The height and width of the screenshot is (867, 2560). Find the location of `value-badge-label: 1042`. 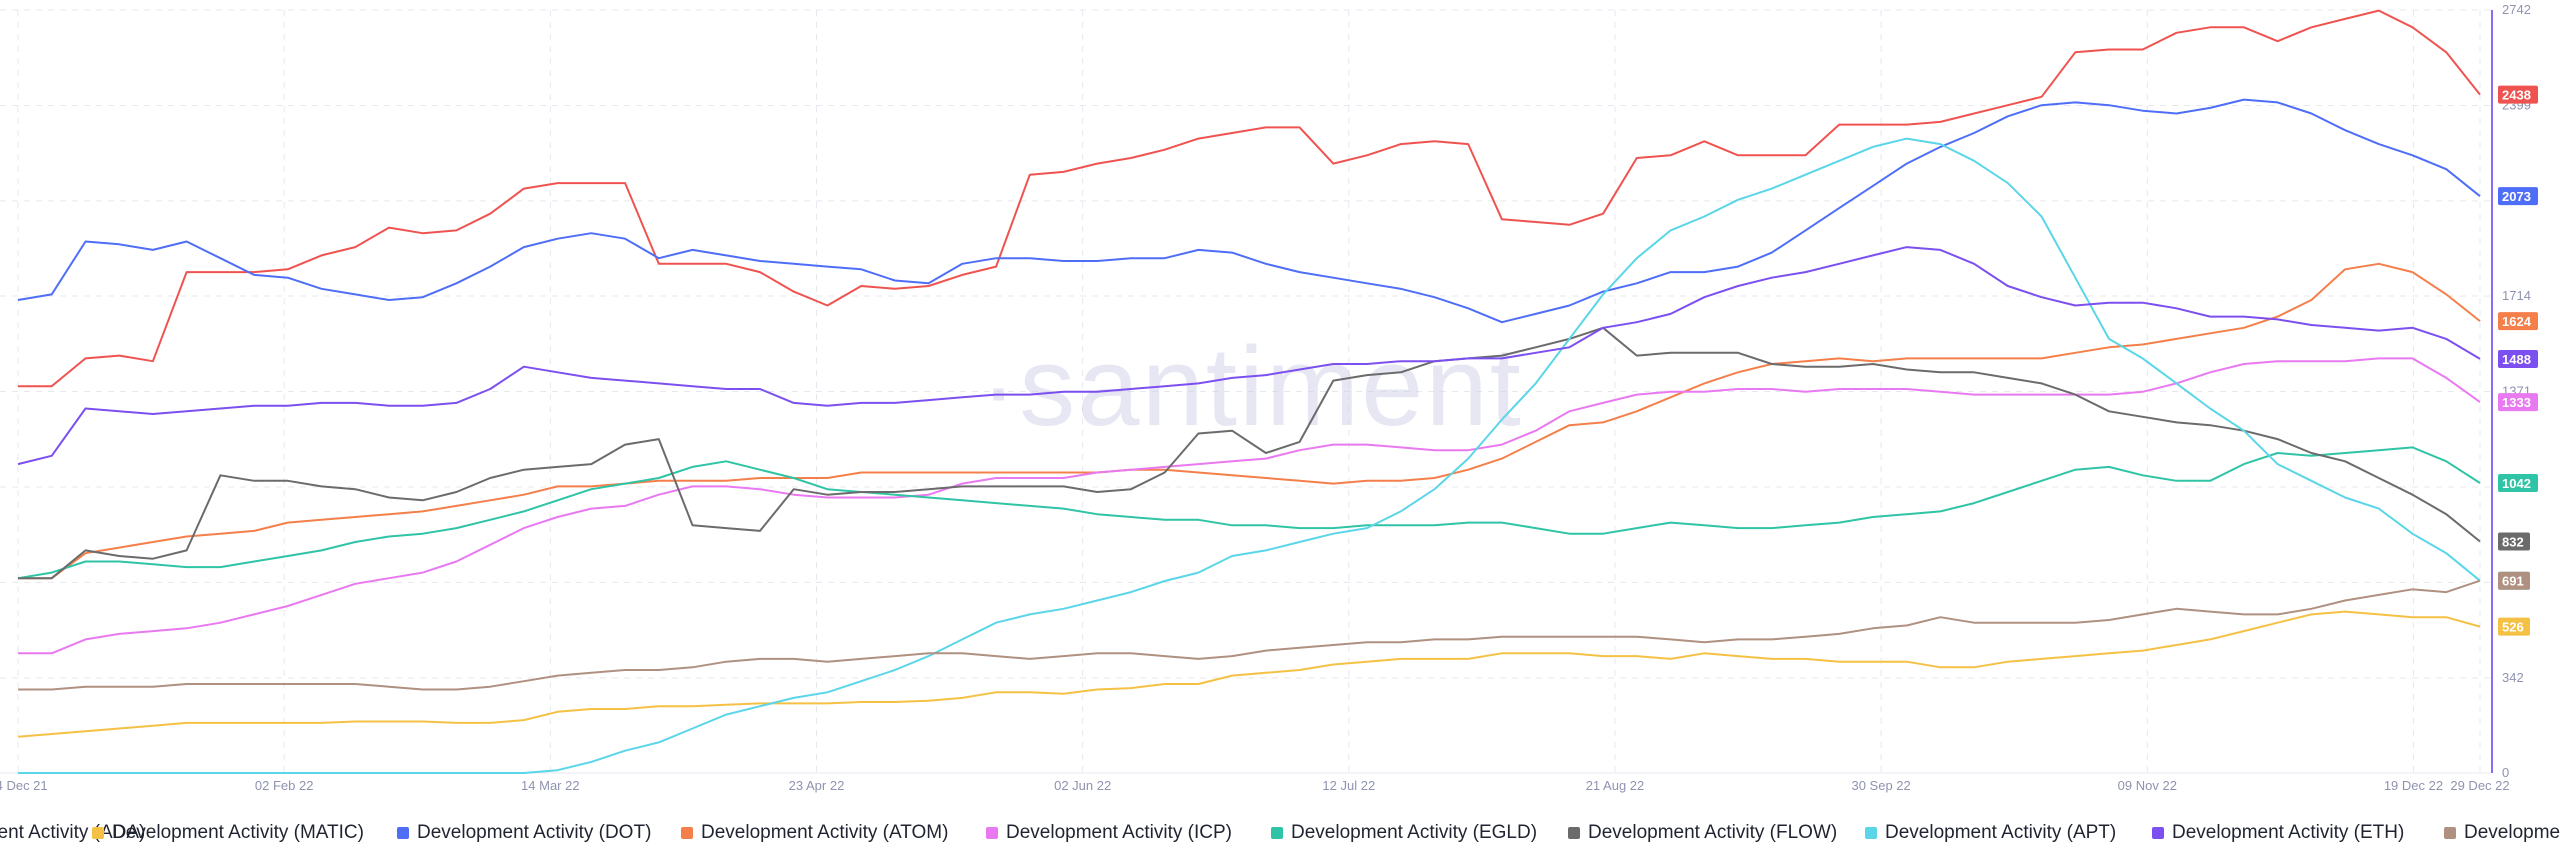

value-badge-label: 1042 is located at coordinates (2516, 483).